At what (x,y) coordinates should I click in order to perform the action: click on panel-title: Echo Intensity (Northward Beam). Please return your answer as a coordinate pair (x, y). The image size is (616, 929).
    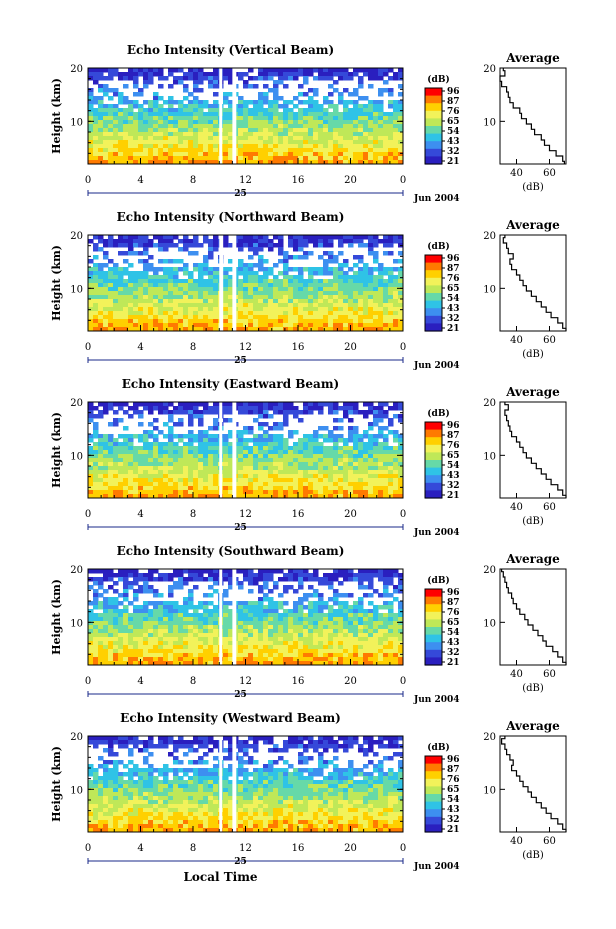
    Looking at the image, I should click on (231, 217).